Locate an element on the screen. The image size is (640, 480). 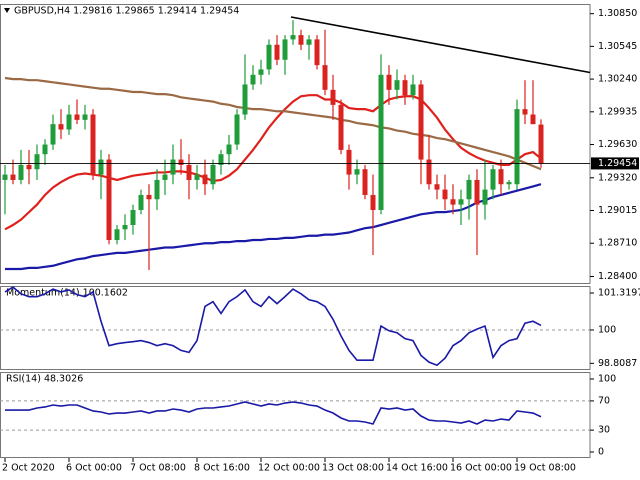
y-tick-label: 1.29630 is located at coordinates (617, 144).